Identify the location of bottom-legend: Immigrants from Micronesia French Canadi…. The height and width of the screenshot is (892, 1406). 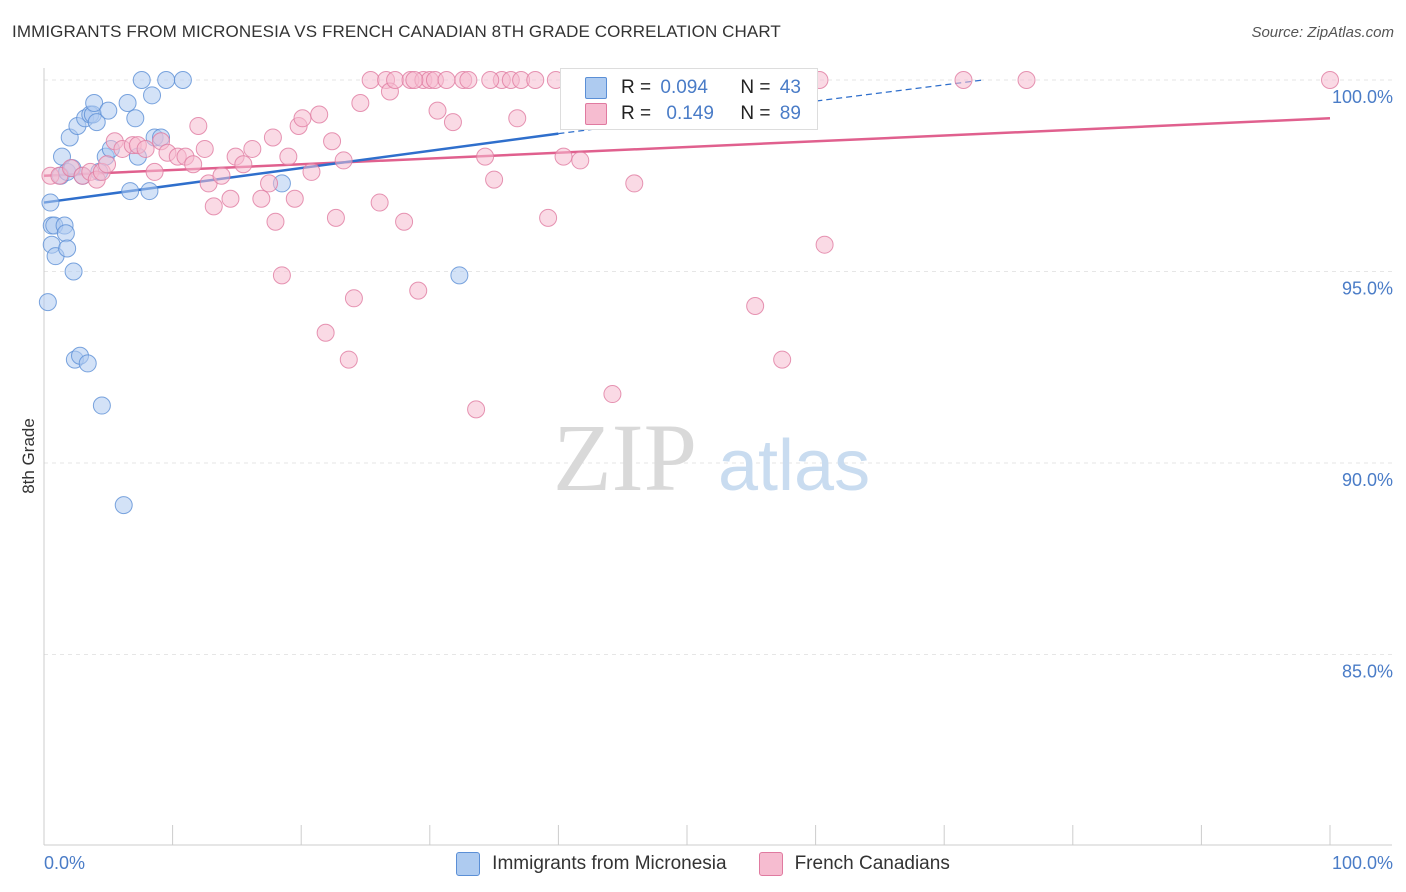
(703, 864).